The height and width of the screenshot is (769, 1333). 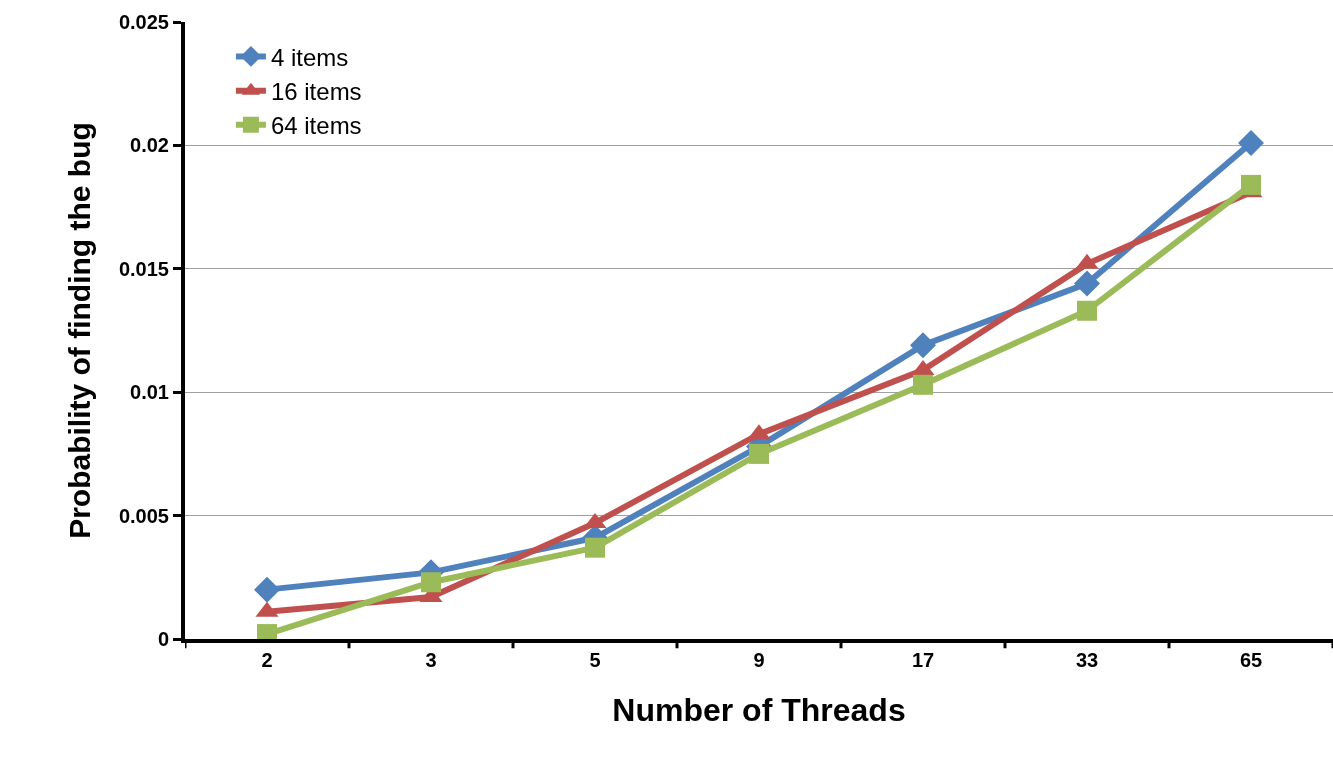 What do you see at coordinates (80, 330) in the screenshot?
I see `y-axis-title: Probability of finding the bug` at bounding box center [80, 330].